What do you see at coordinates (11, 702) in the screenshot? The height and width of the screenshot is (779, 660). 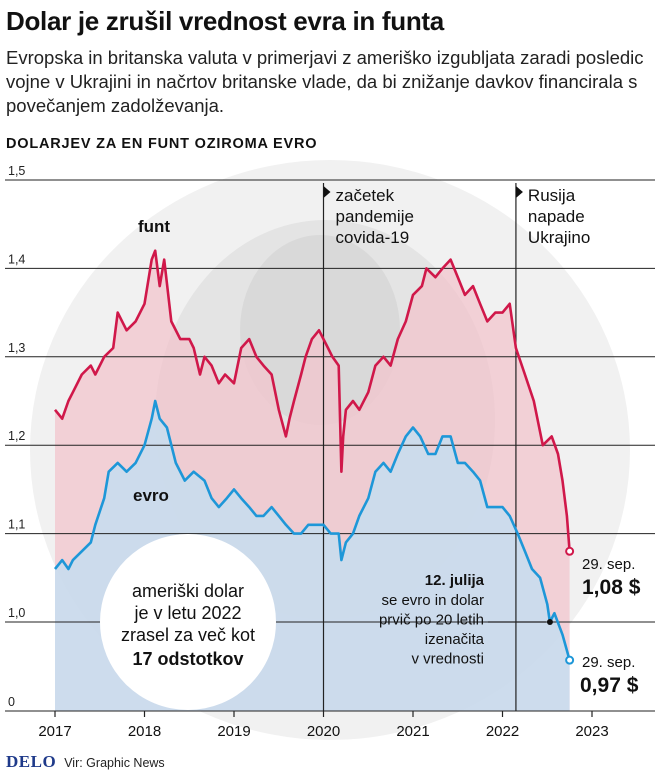 I see `y-tick-label: 0` at bounding box center [11, 702].